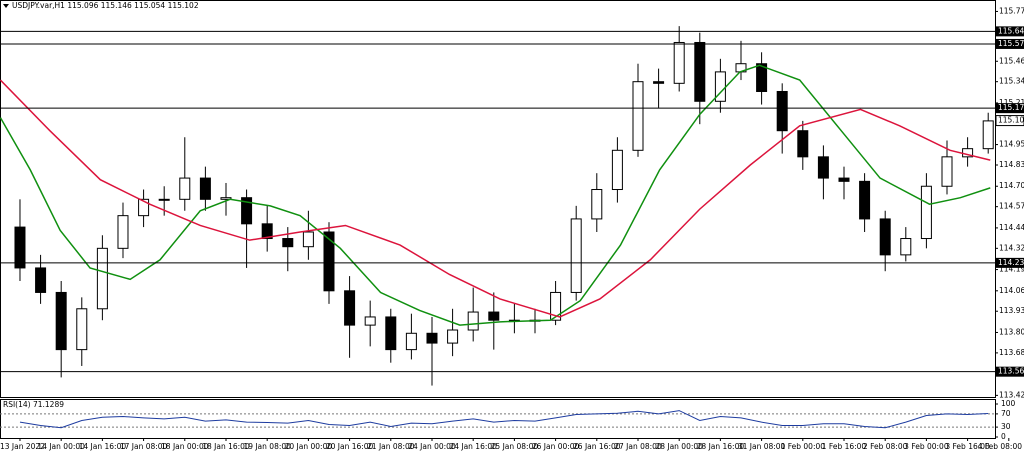 The image size is (1024, 454). What do you see at coordinates (515, 446) in the screenshot?
I see `x-tick-label: 25 Jan 08:00` at bounding box center [515, 446].